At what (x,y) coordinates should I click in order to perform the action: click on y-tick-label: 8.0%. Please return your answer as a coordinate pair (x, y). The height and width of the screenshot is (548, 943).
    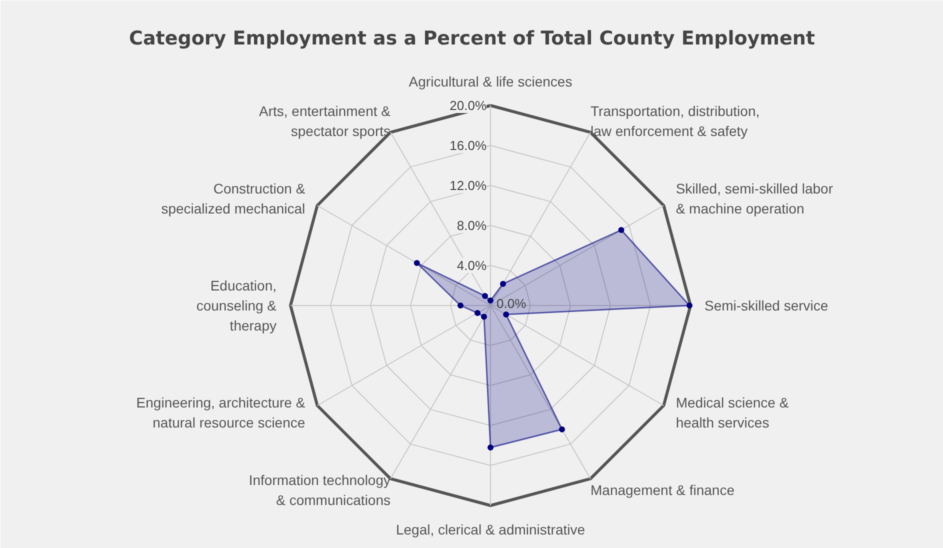
    Looking at the image, I should click on (471, 225).